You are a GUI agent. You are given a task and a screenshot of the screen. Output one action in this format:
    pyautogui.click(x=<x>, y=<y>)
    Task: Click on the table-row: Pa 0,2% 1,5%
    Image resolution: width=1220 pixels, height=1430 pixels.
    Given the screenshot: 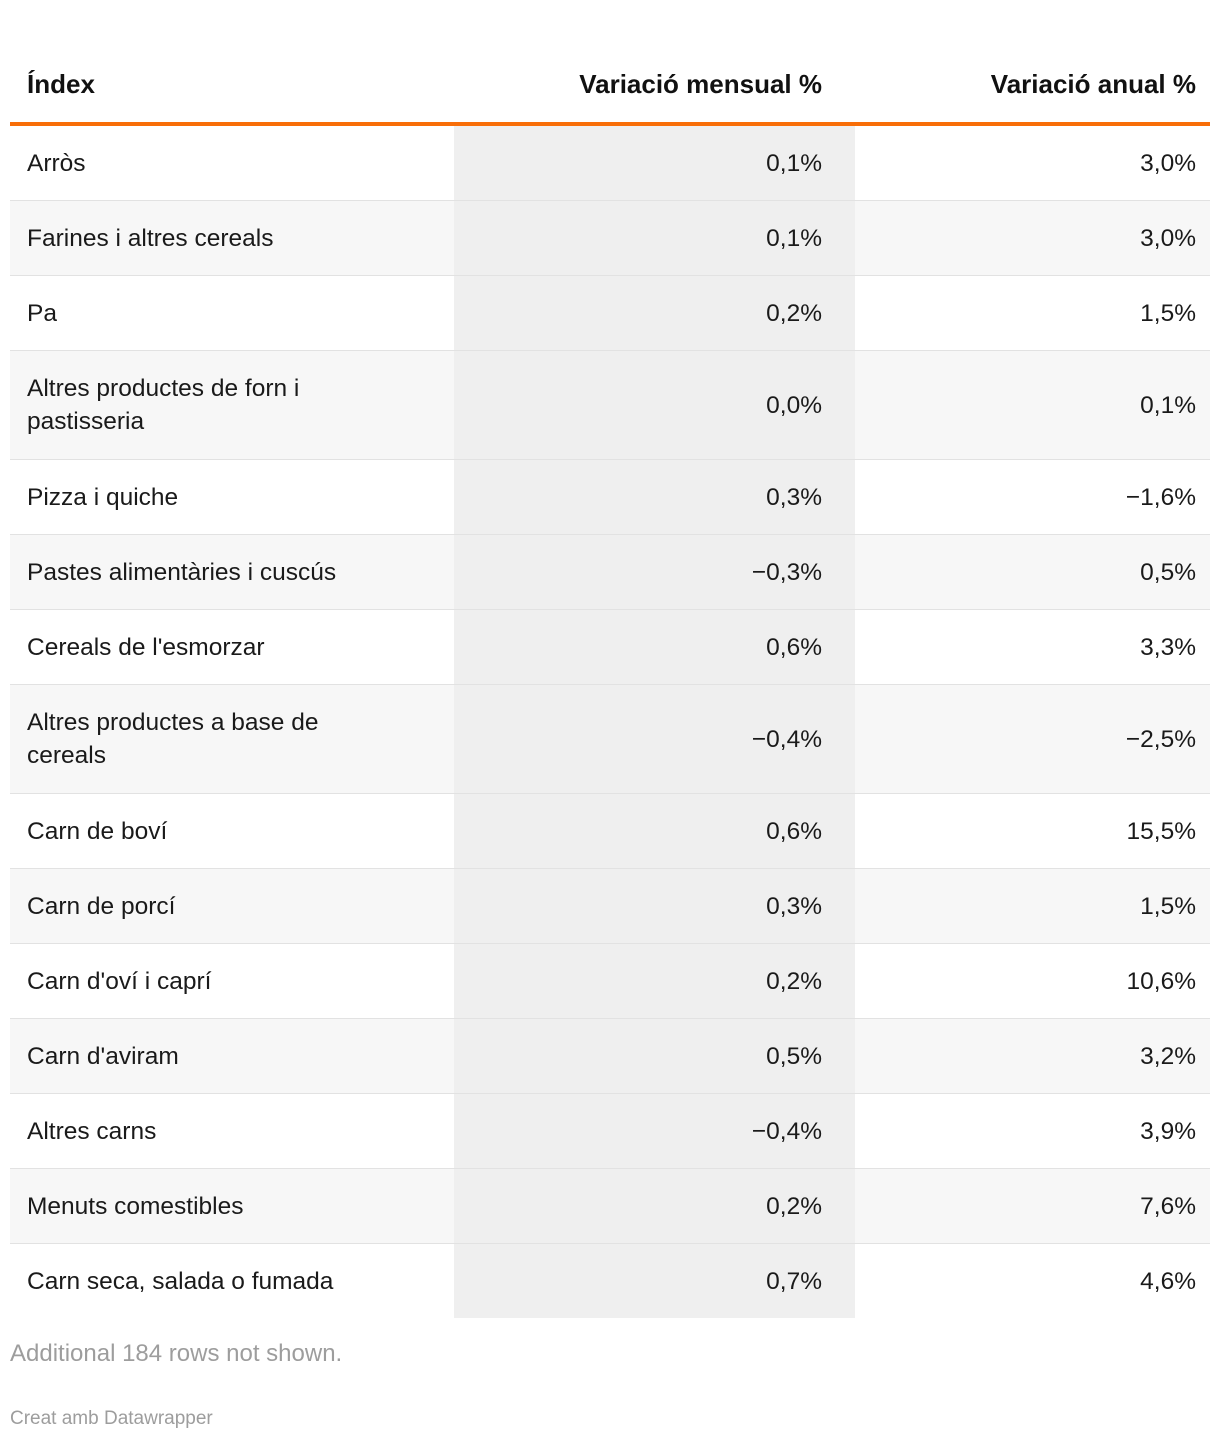 What is the action you would take?
    pyautogui.click(x=610, y=313)
    